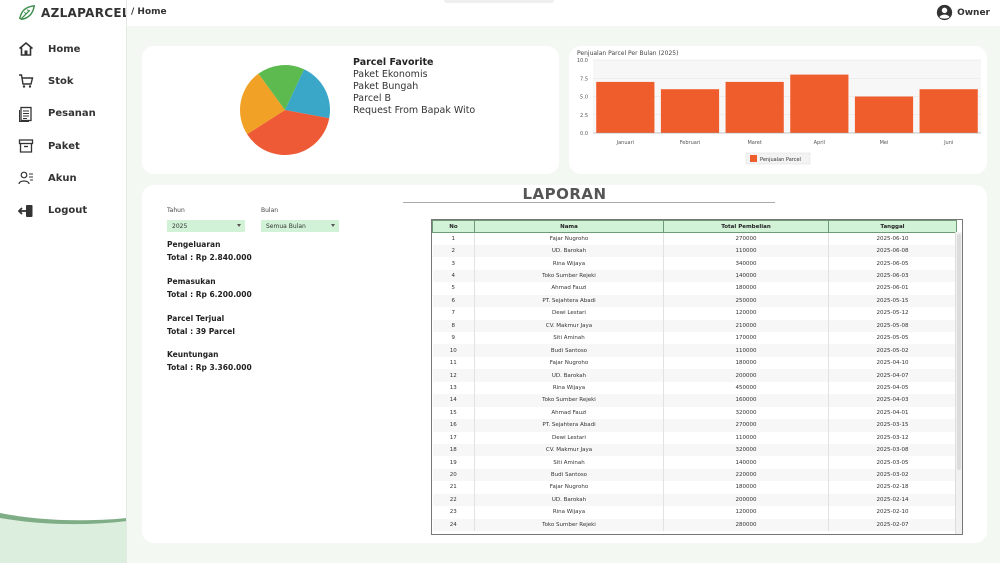 Image resolution: width=1000 pixels, height=563 pixels. What do you see at coordinates (63, 210) in the screenshot?
I see `sidebar-item-logout: Logout` at bounding box center [63, 210].